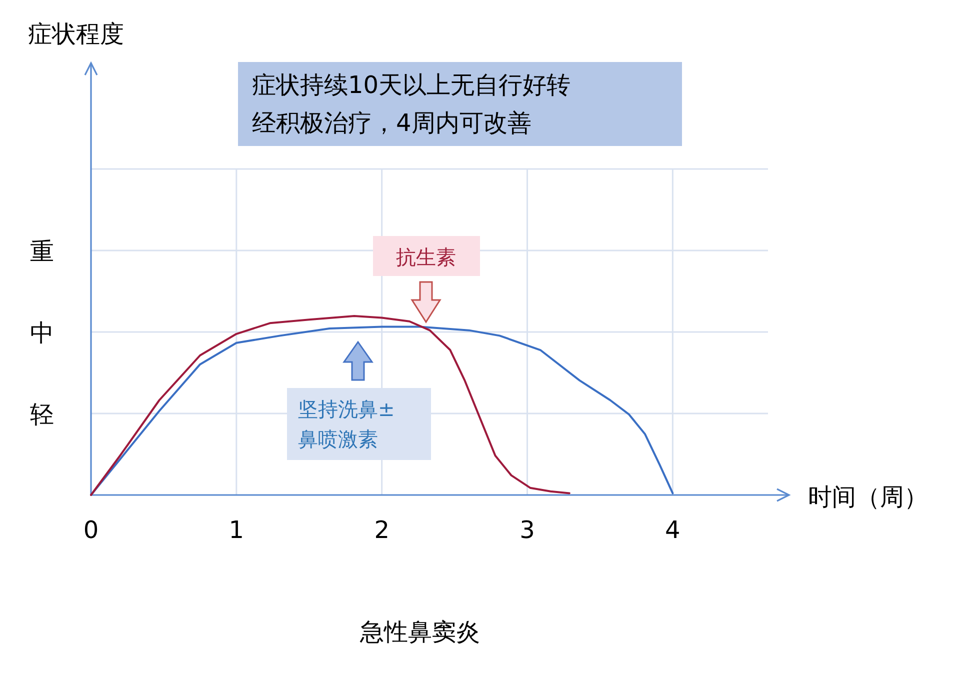 The width and height of the screenshot is (960, 674). What do you see at coordinates (338, 439) in the screenshot?
I see `annotation: 鼻喷激素` at bounding box center [338, 439].